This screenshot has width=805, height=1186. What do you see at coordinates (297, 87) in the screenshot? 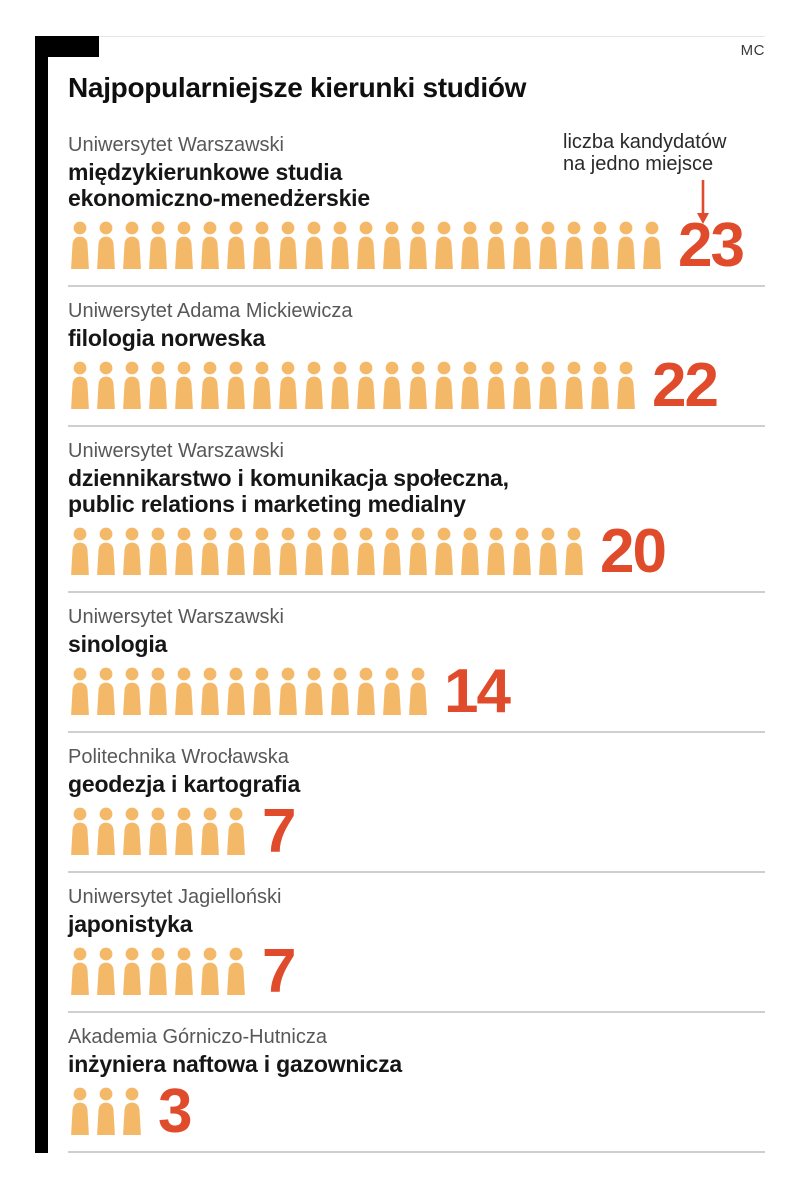
I see `page-title: Najpopularniejsze kierunki studiów` at bounding box center [297, 87].